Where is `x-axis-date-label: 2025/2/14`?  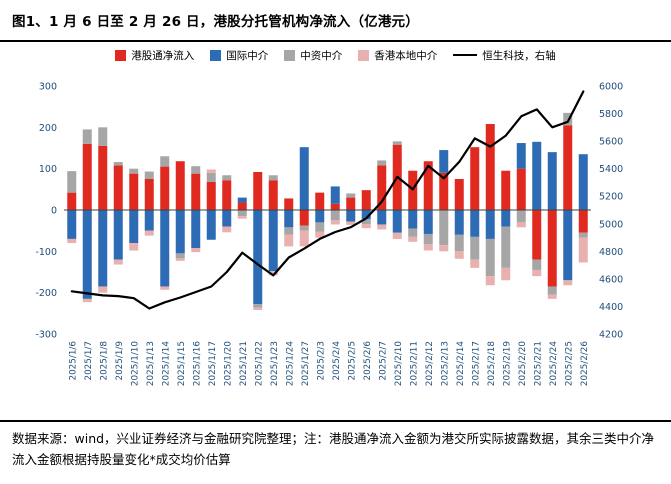
x-axis-date-label: 2025/2/14 is located at coordinates (461, 364).